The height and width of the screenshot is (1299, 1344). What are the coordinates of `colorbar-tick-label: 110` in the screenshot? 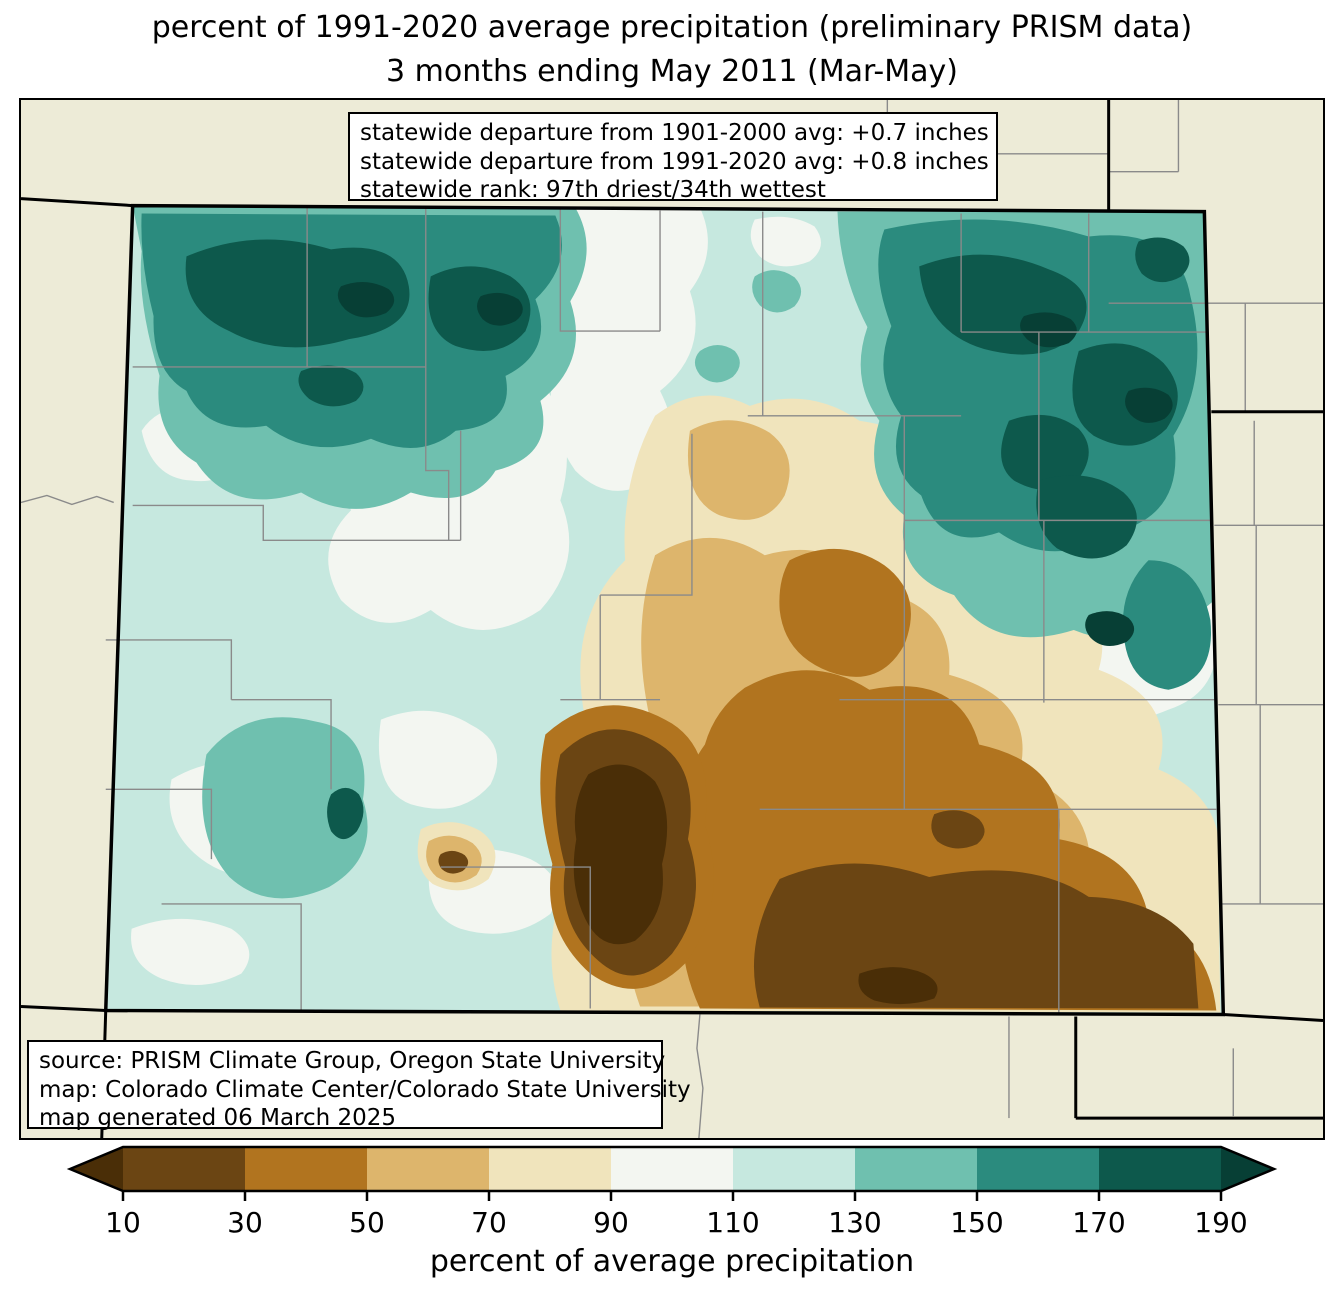 It's located at (732, 1222).